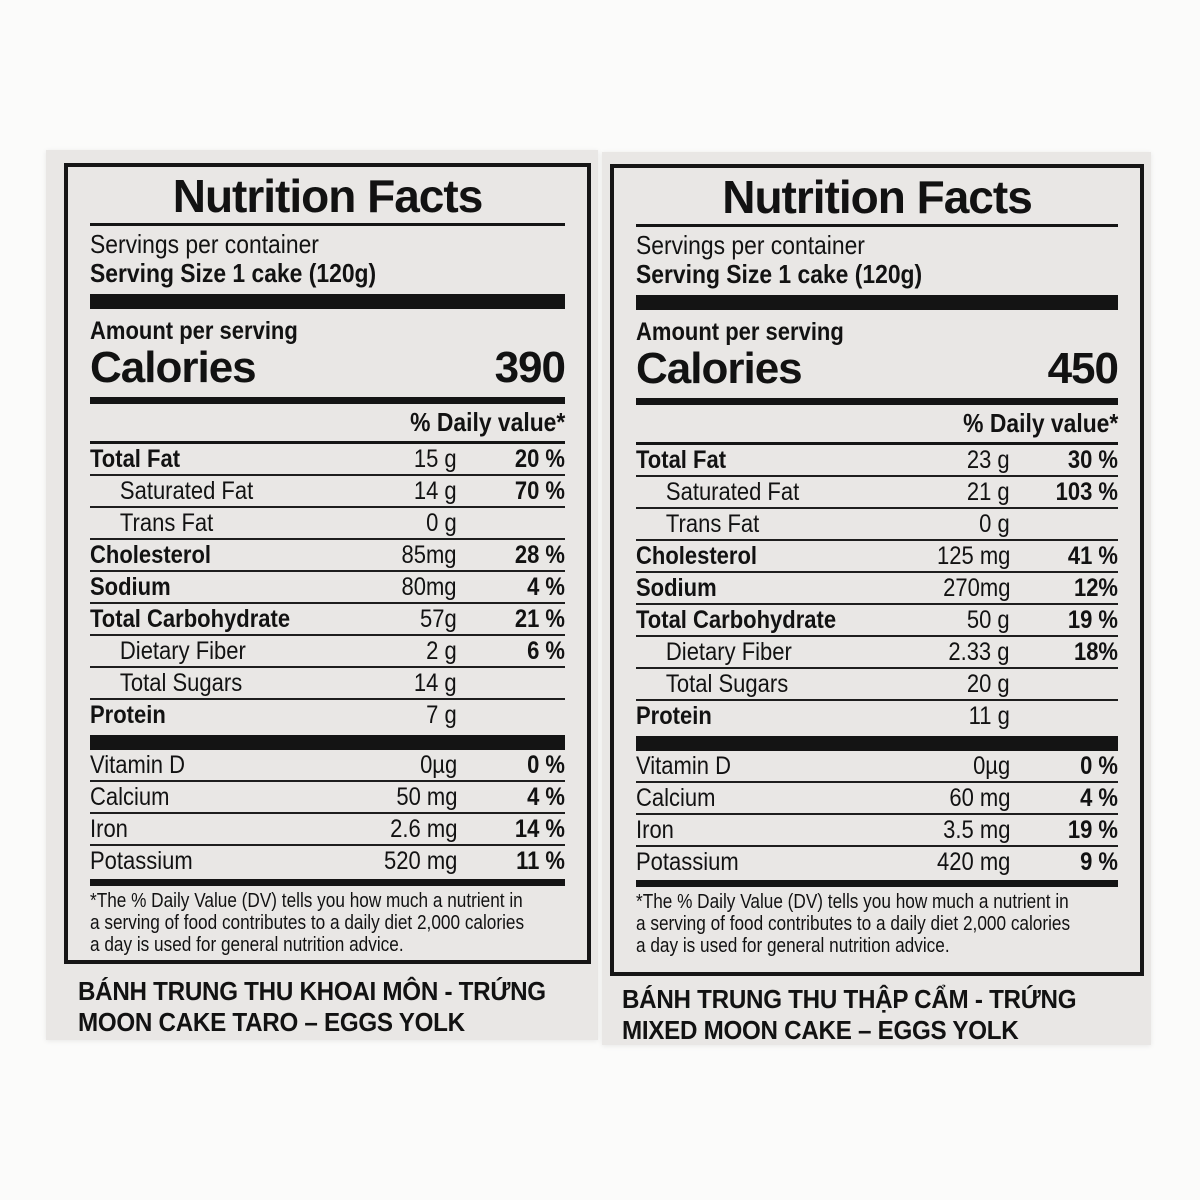 This screenshot has width=1200, height=1200. I want to click on nutrient-name: Saturated Fat, so click(732, 491).